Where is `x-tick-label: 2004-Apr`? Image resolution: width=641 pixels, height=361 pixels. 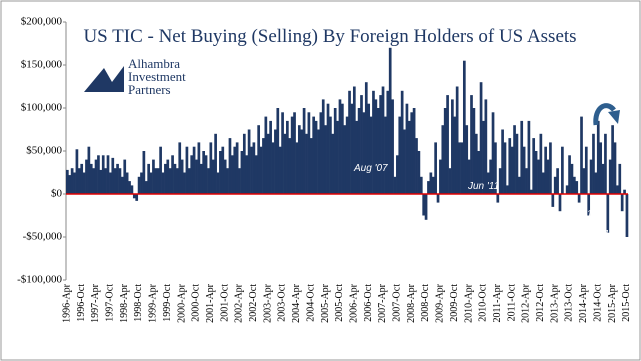 x-tick-label: 2004-Apr is located at coordinates (296, 303).